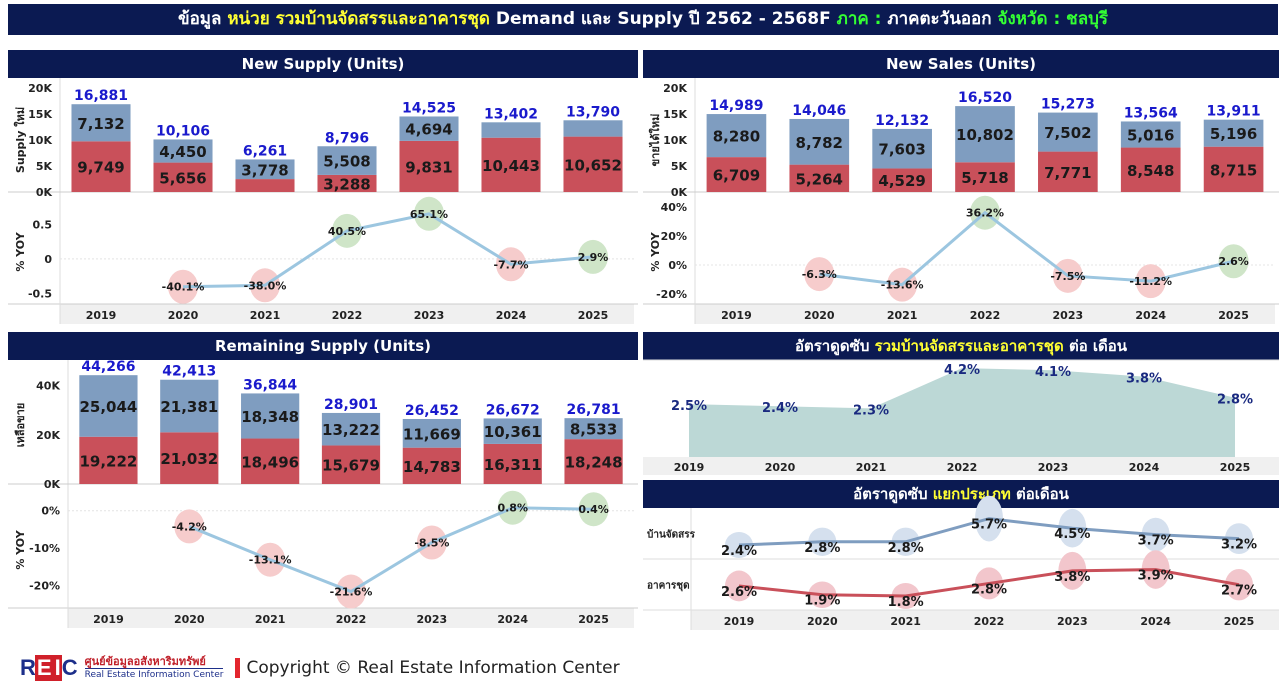 This screenshot has width=1280, height=692. What do you see at coordinates (48, 259) in the screenshot?
I see `y-tick-label: 0` at bounding box center [48, 259].